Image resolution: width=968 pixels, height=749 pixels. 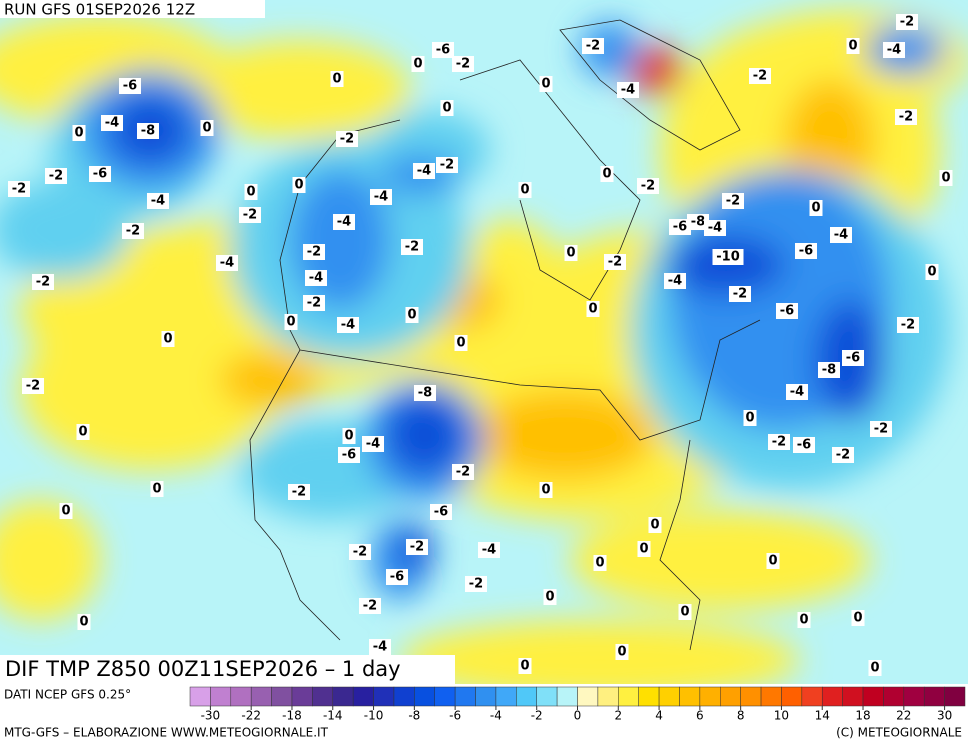 What do you see at coordinates (496, 716) in the screenshot?
I see `legend-tick-label: -4` at bounding box center [496, 716].